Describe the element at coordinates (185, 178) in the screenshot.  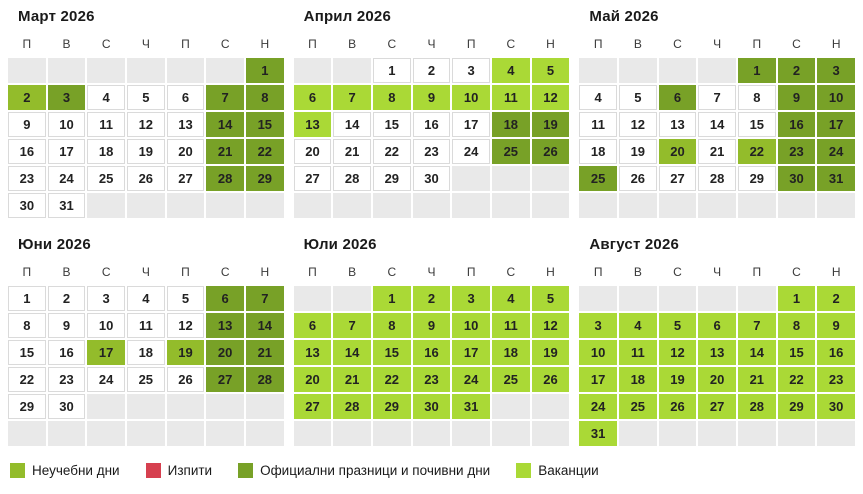
I see `day-cell-school-day: 27` at that location.